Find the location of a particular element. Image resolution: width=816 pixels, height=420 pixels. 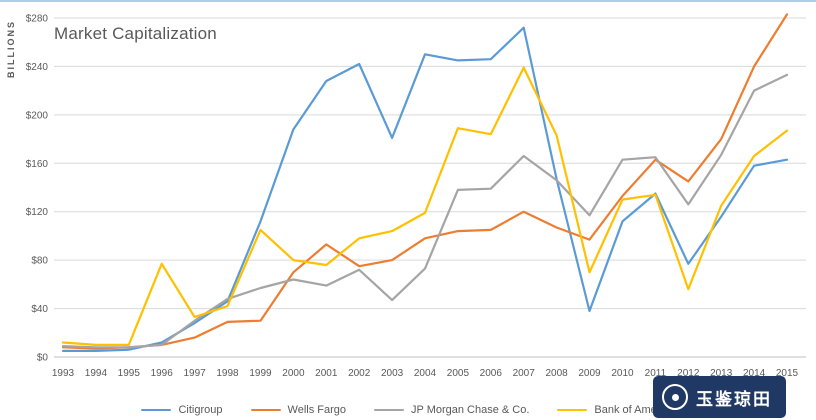

svg-text: $200 is located at coordinates (37, 115).